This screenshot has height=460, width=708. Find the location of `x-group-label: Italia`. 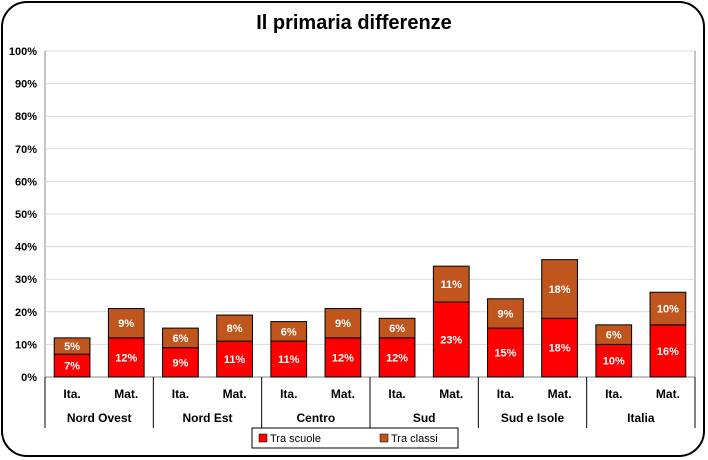

x-group-label: Italia is located at coordinates (641, 418).